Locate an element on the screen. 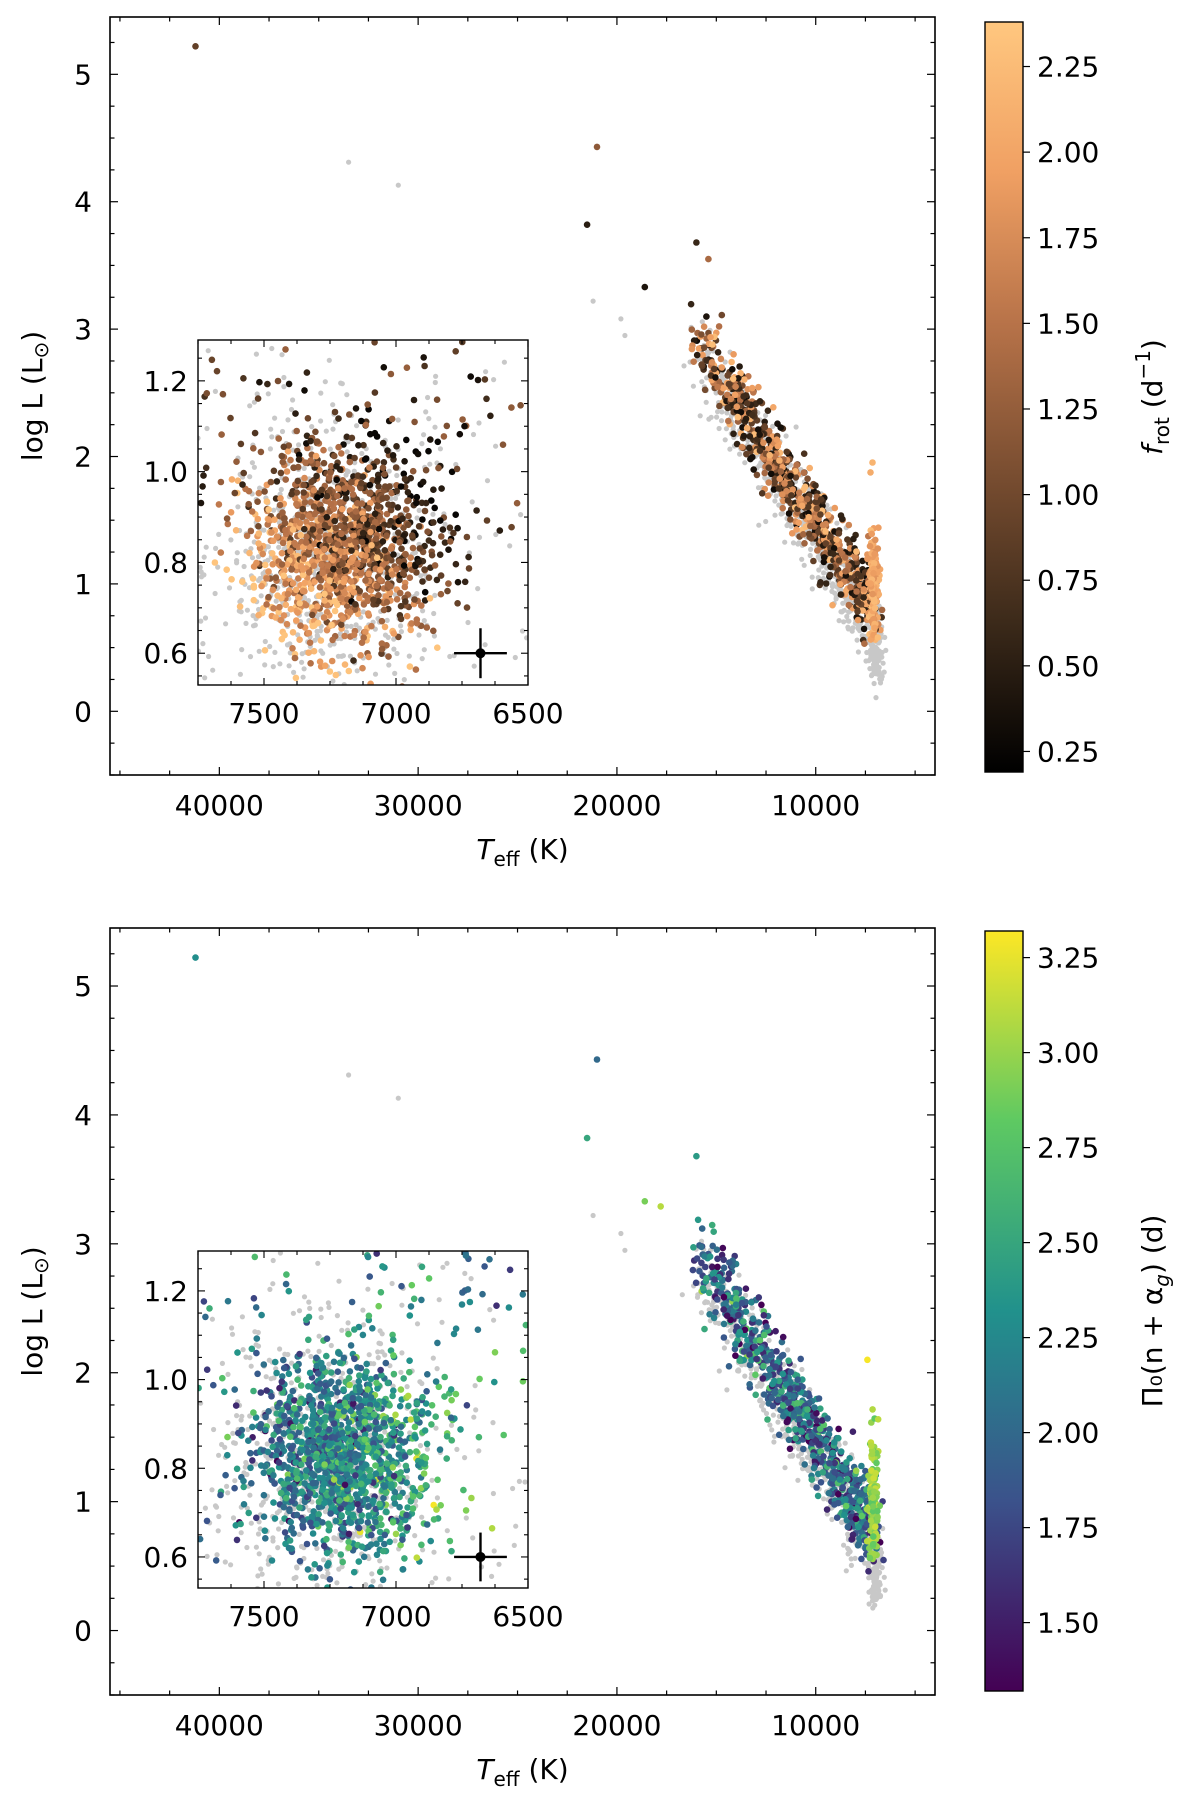  colorbar-tick-label: 1.00 is located at coordinates (1068, 495).